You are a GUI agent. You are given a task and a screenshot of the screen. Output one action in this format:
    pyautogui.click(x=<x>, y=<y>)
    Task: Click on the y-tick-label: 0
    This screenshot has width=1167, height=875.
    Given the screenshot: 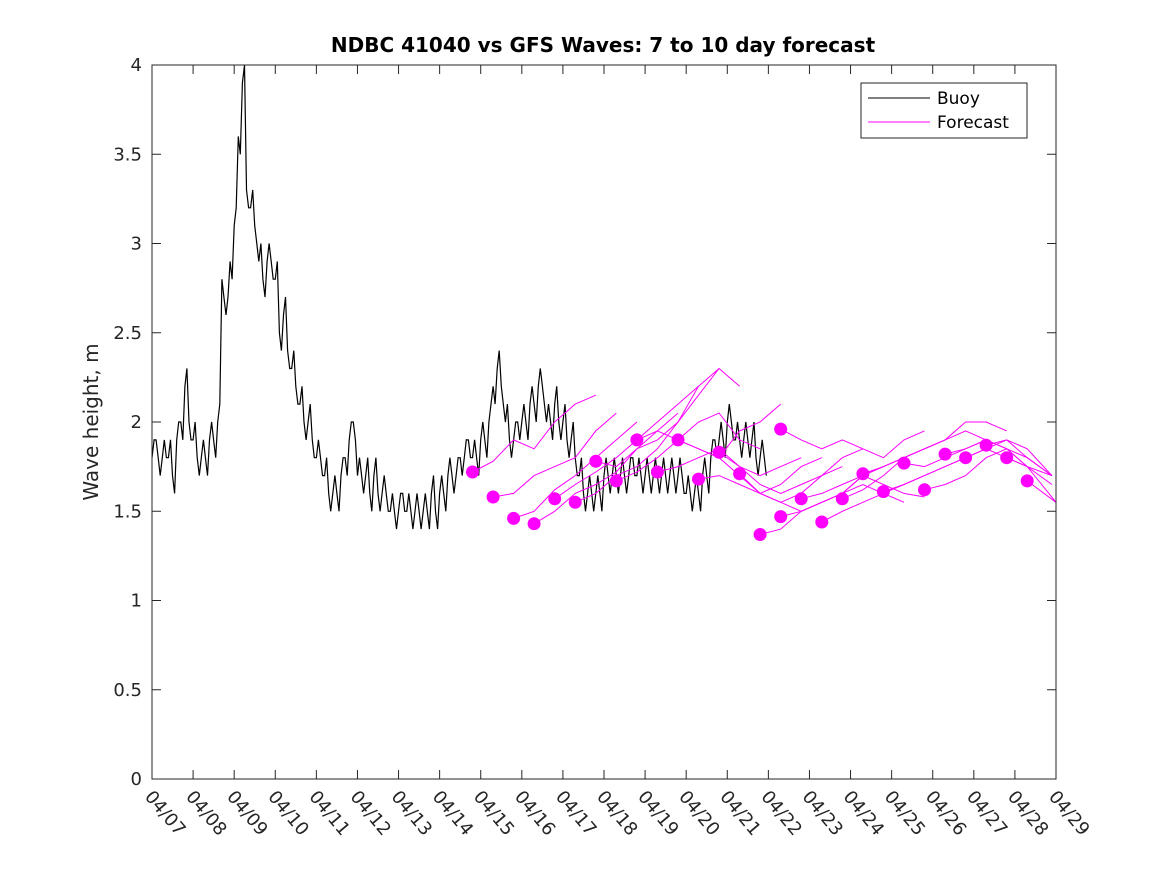 What is the action you would take?
    pyautogui.click(x=136, y=779)
    